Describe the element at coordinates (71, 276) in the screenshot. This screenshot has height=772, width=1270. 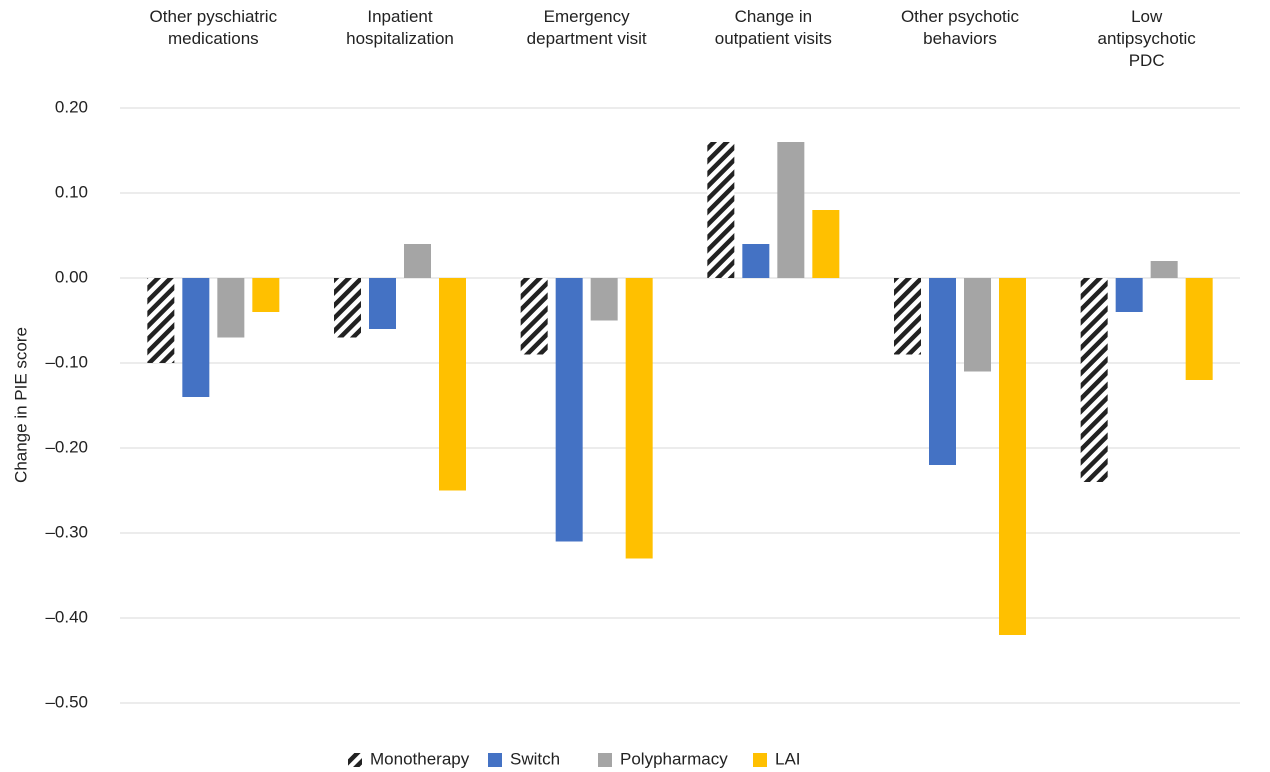
I see `y-tick-label: 0.00` at that location.